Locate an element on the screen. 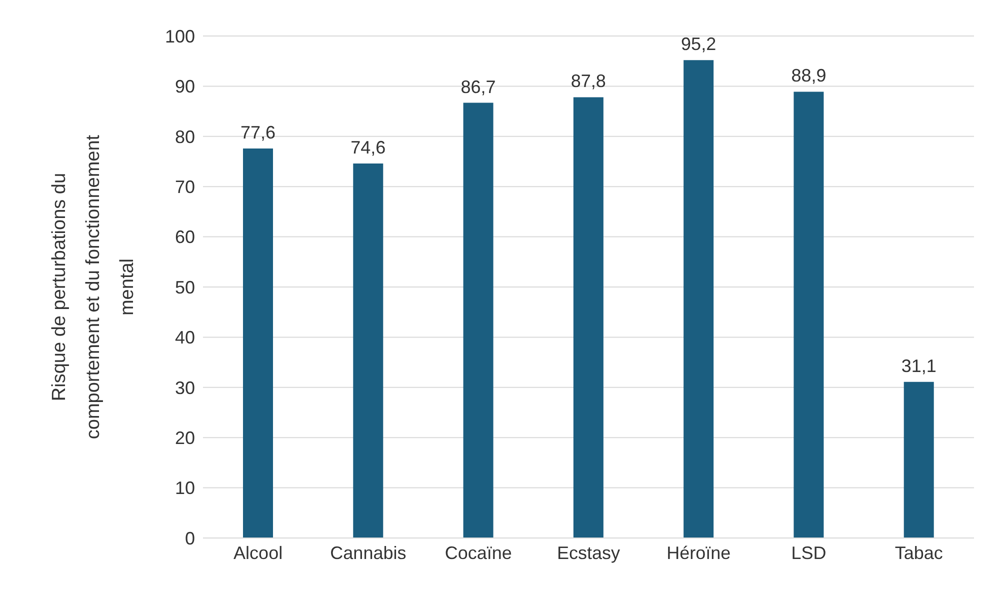 The height and width of the screenshot is (599, 990). x-tick-label: Héroïne is located at coordinates (698, 552).